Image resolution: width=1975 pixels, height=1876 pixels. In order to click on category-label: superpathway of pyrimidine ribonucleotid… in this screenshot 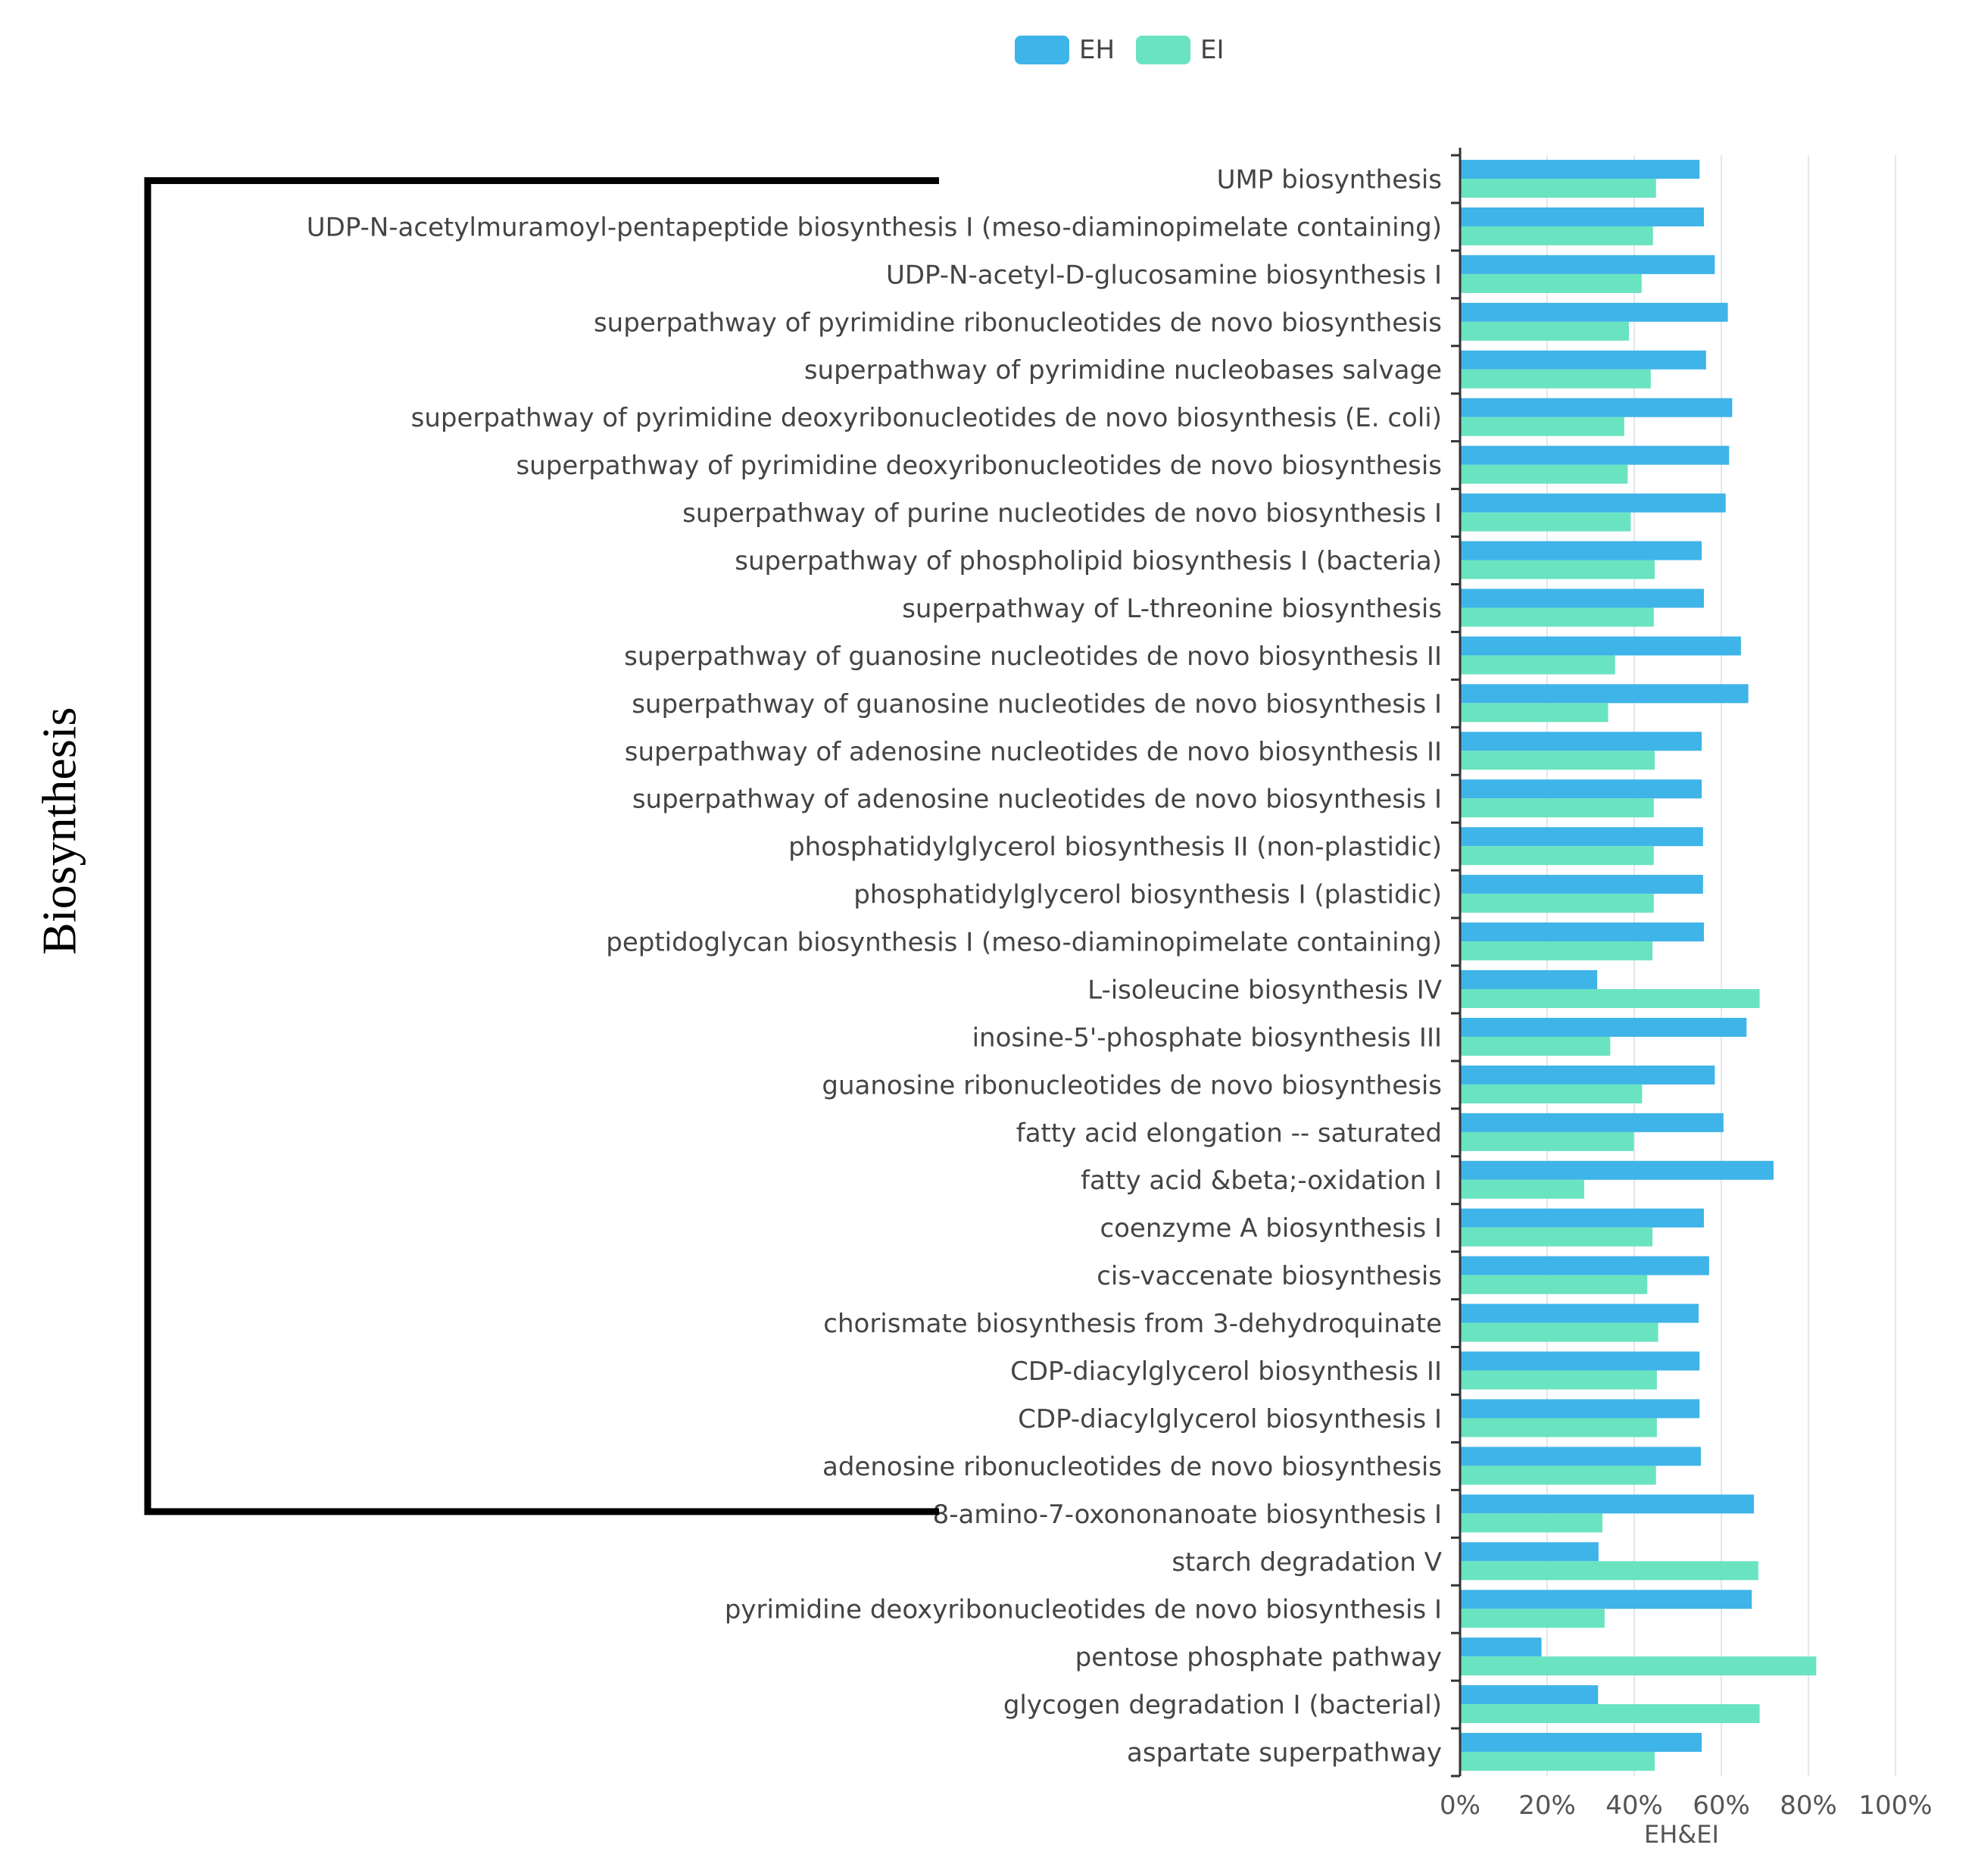, I will do `click(1018, 322)`.